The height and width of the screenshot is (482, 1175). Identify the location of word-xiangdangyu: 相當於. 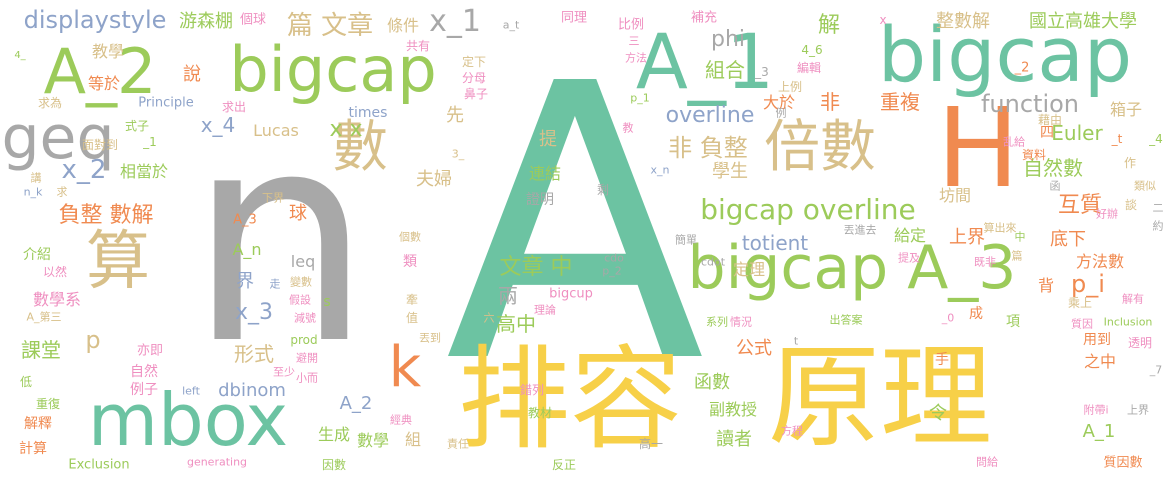
(144, 171).